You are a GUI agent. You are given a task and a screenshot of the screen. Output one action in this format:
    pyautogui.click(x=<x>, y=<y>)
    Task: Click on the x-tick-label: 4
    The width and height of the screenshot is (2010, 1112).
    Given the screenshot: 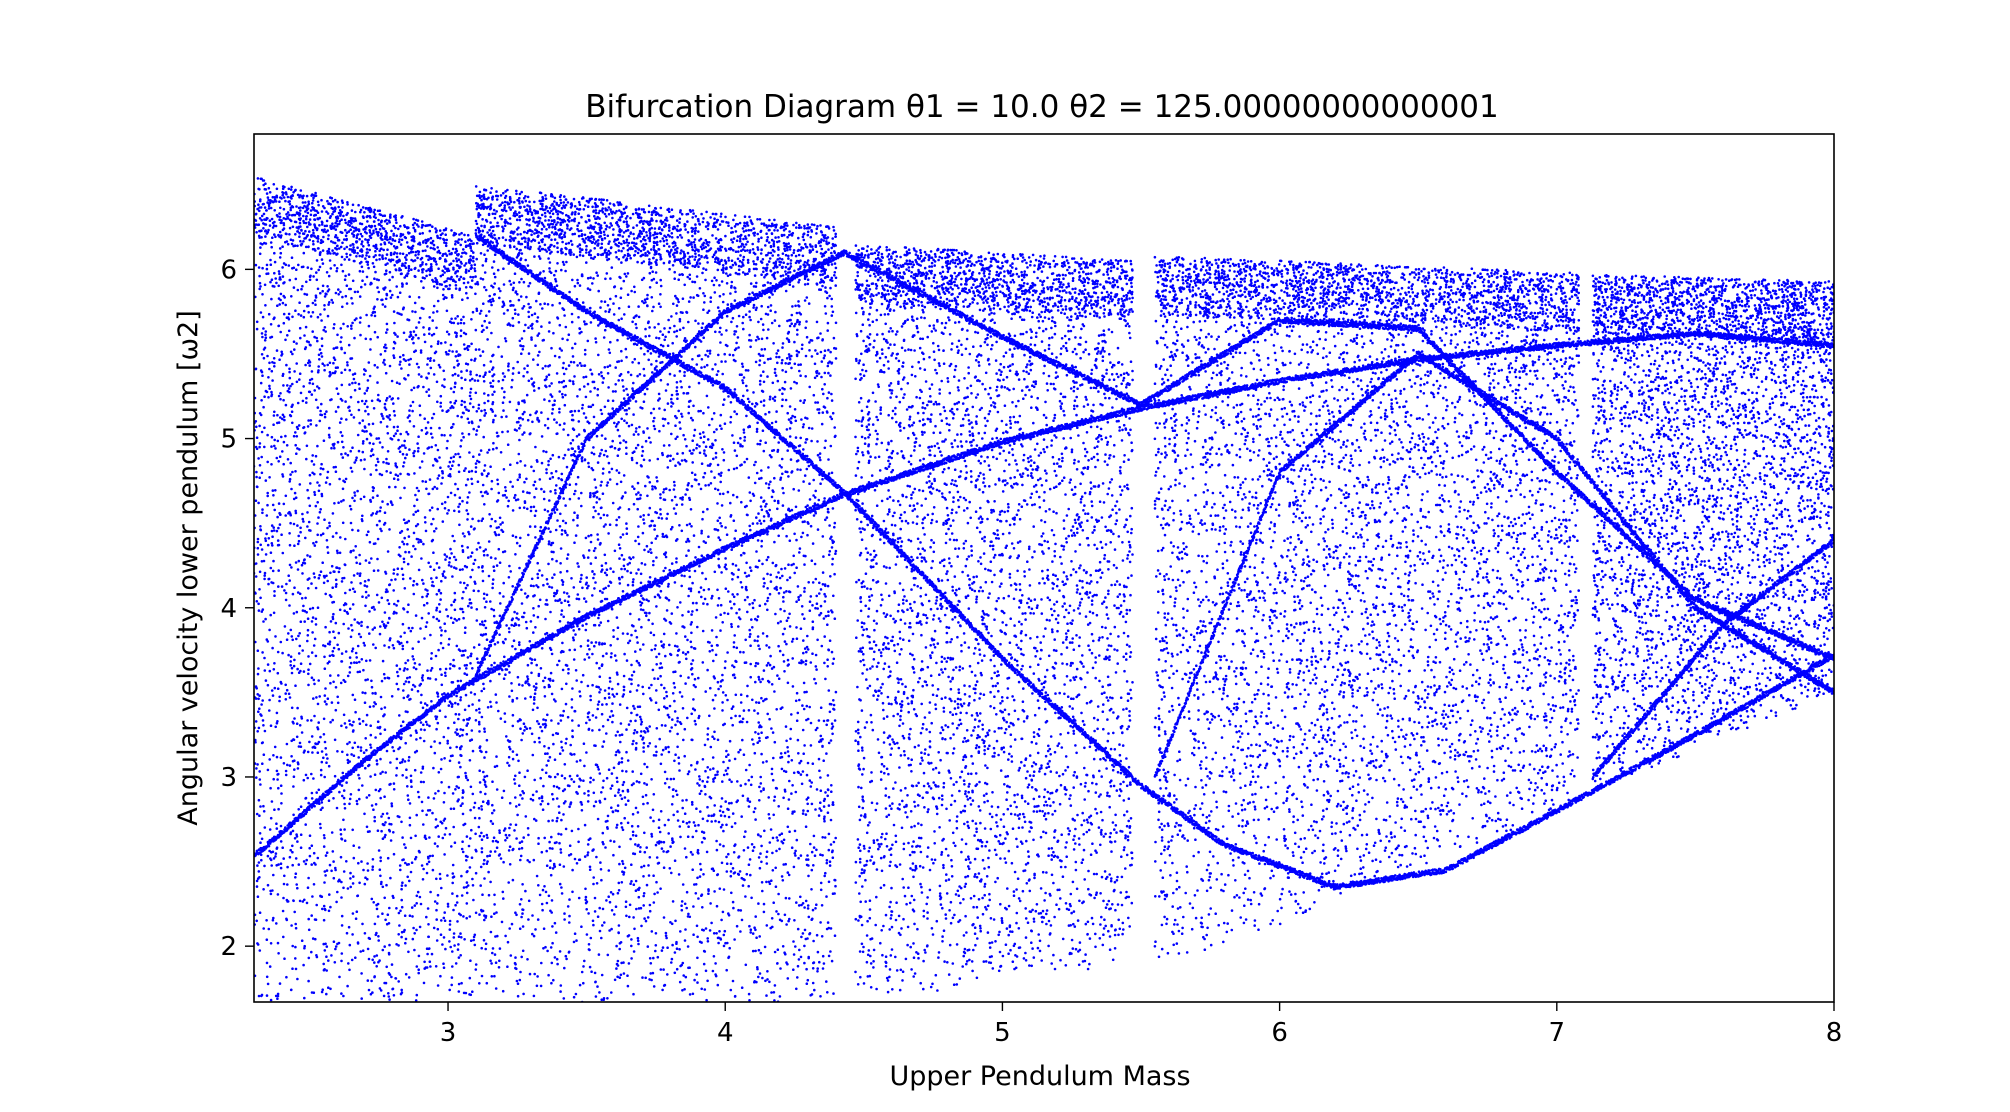 What is the action you would take?
    pyautogui.click(x=725, y=1033)
    